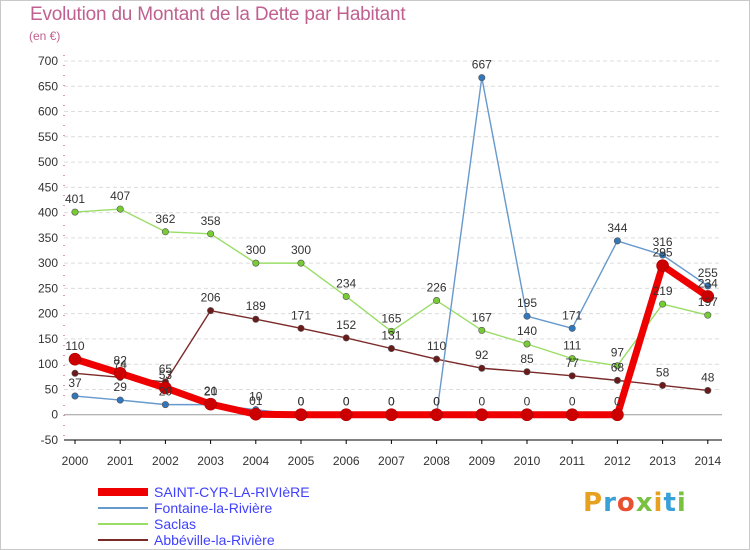 The width and height of the screenshot is (750, 550). Describe the element at coordinates (75, 461) in the screenshot. I see `x-tick-label: 2000` at that location.